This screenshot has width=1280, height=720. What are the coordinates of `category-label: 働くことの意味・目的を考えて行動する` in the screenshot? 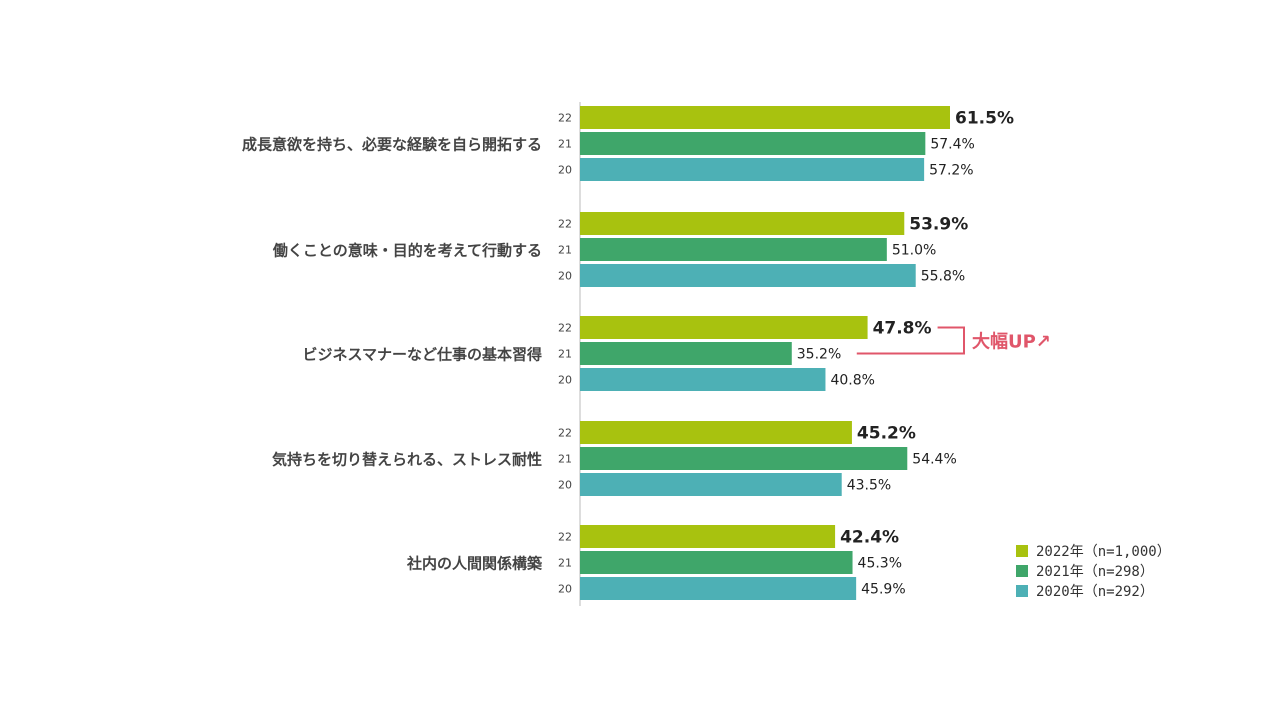 It's located at (407, 251).